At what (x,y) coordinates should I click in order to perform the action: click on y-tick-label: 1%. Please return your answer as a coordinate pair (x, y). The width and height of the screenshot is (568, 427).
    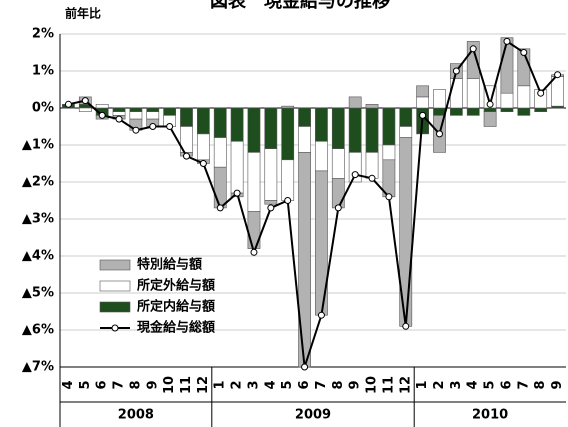
    Looking at the image, I should click on (43, 71).